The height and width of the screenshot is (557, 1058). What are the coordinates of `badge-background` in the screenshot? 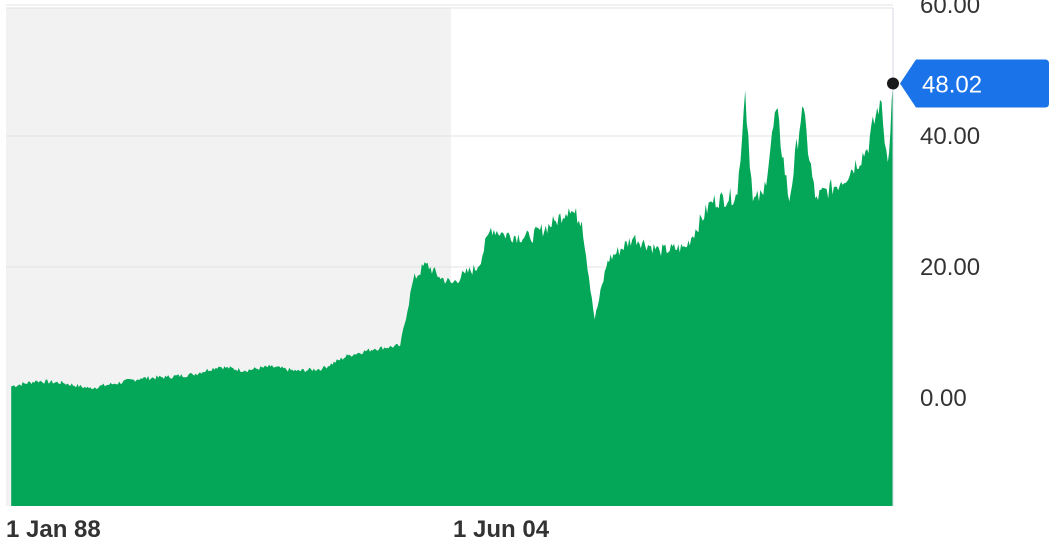 It's located at (974, 83).